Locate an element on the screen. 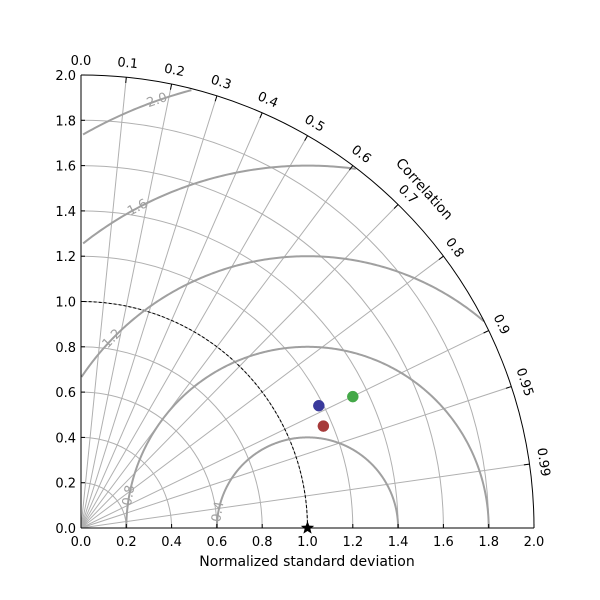  data-points is located at coordinates (329, 462).